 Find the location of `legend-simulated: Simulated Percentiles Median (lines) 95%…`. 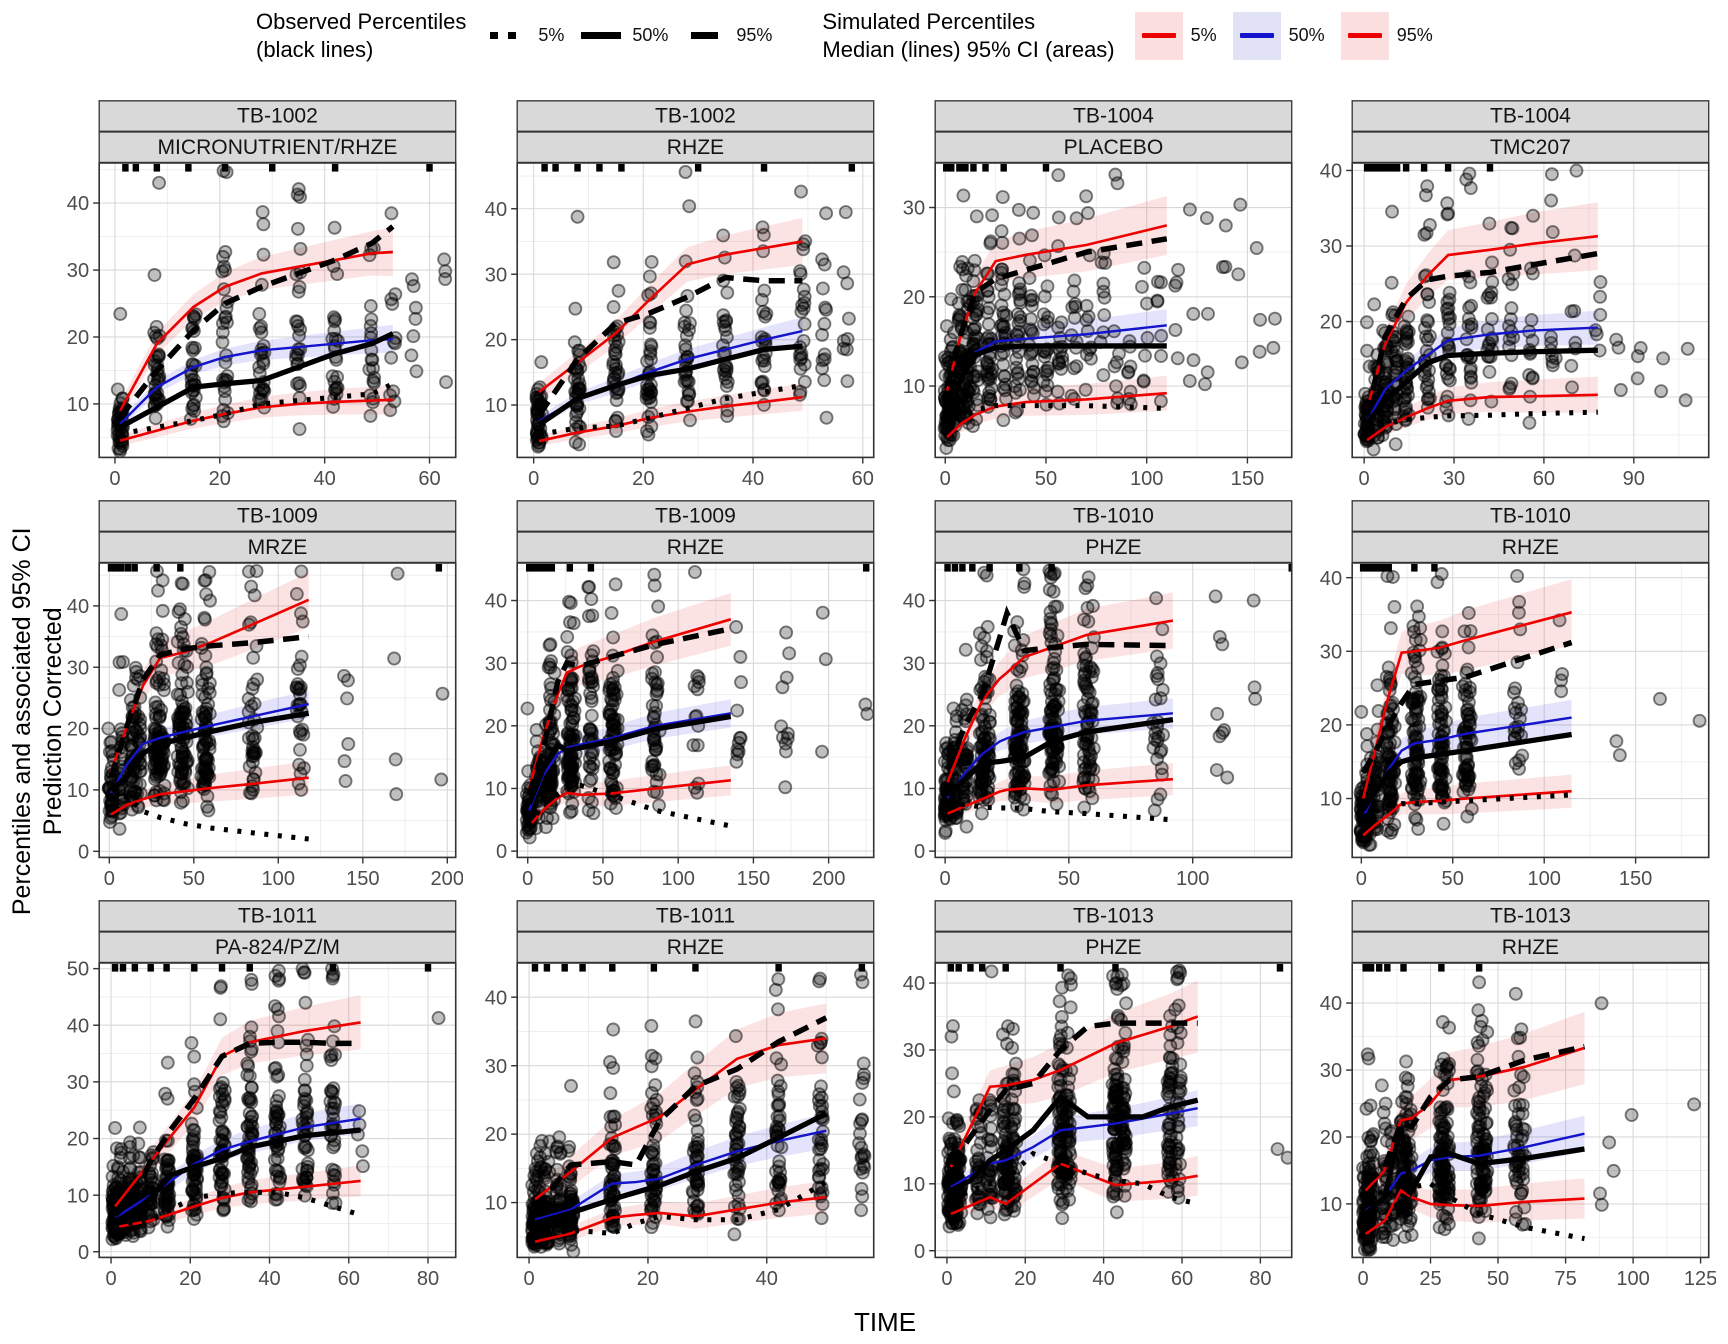

legend-simulated: Simulated Percentiles Median (lines) 95%… is located at coordinates (1132, 35).